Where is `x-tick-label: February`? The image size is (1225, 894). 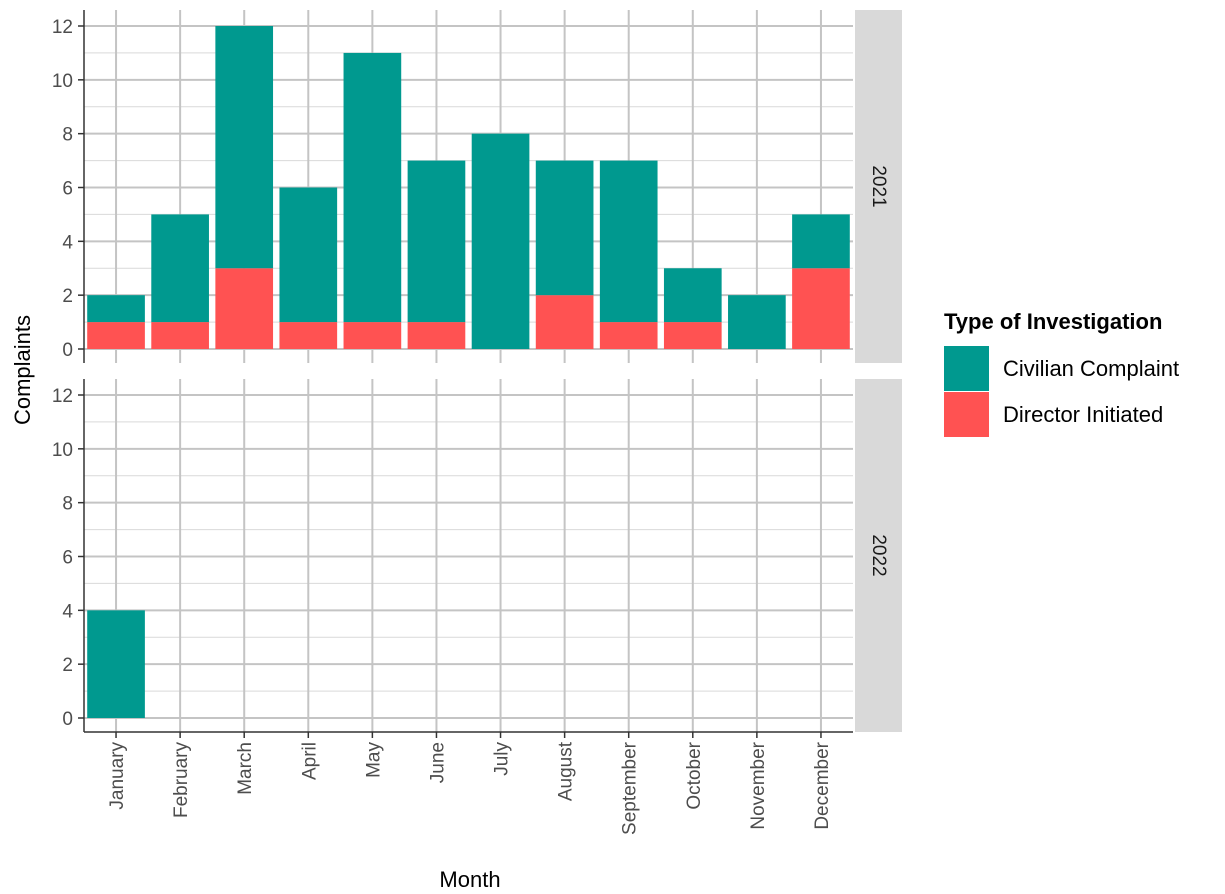
x-tick-label: February is located at coordinates (181, 780).